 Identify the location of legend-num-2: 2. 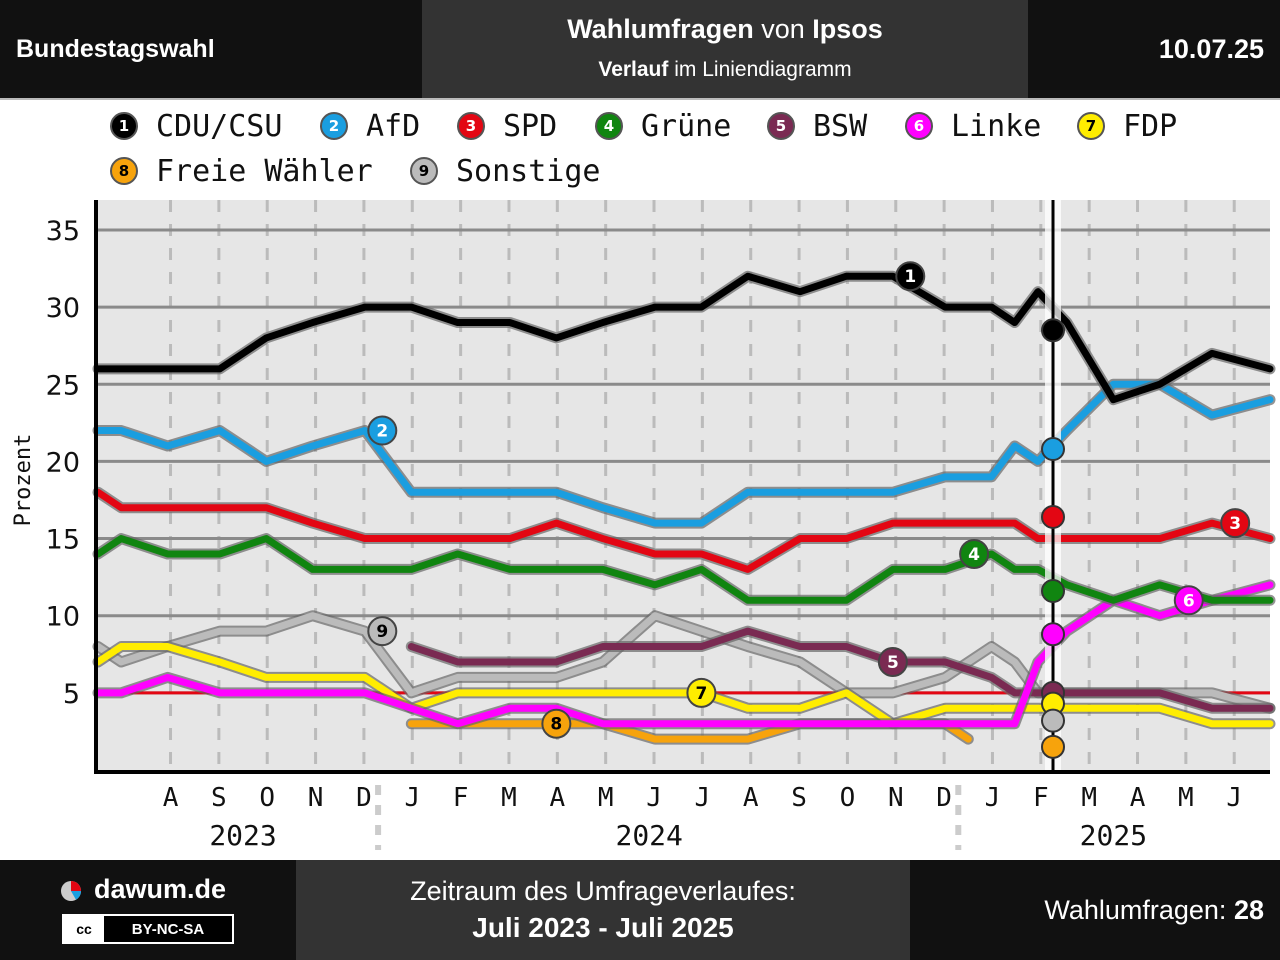
(334, 126).